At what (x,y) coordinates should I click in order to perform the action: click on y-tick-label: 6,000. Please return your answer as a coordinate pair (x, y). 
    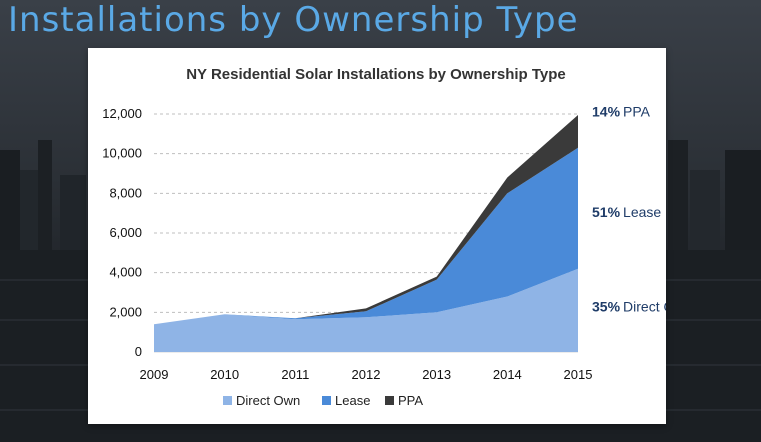
    Looking at the image, I should click on (125, 232).